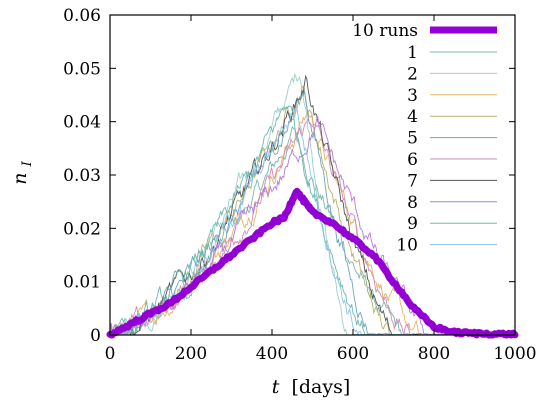 The image size is (550, 406). I want to click on x-tick-label: 200, so click(191, 354).